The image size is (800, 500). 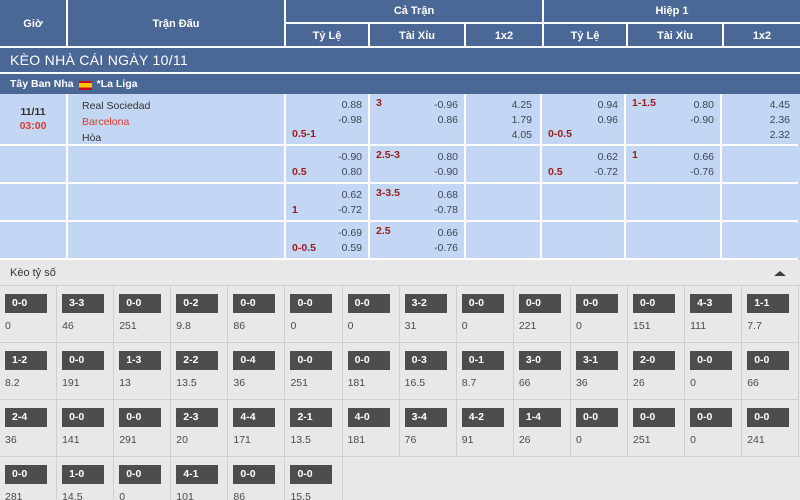 What do you see at coordinates (86, 371) in the screenshot?
I see `score-cell: 0-0 191` at bounding box center [86, 371].